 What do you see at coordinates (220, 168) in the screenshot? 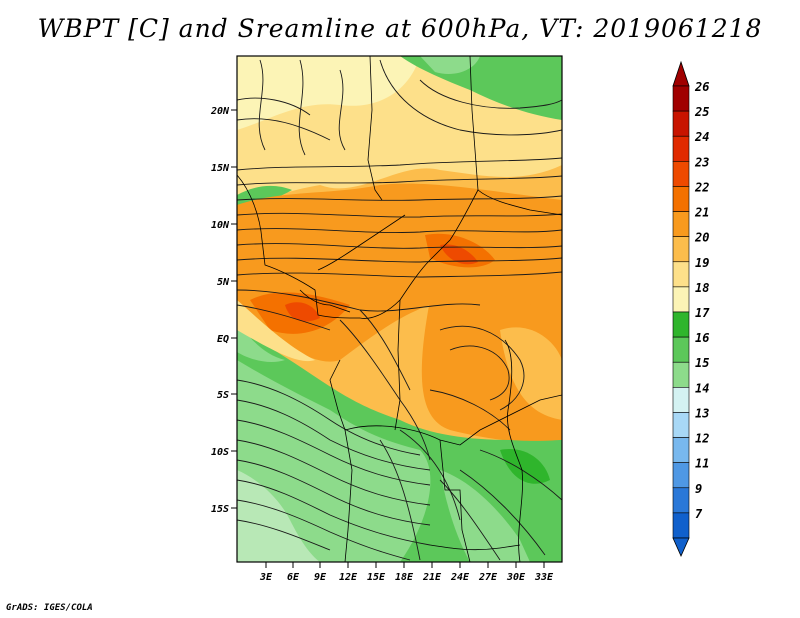
I see `lat-tick-label: 15N` at bounding box center [220, 168].